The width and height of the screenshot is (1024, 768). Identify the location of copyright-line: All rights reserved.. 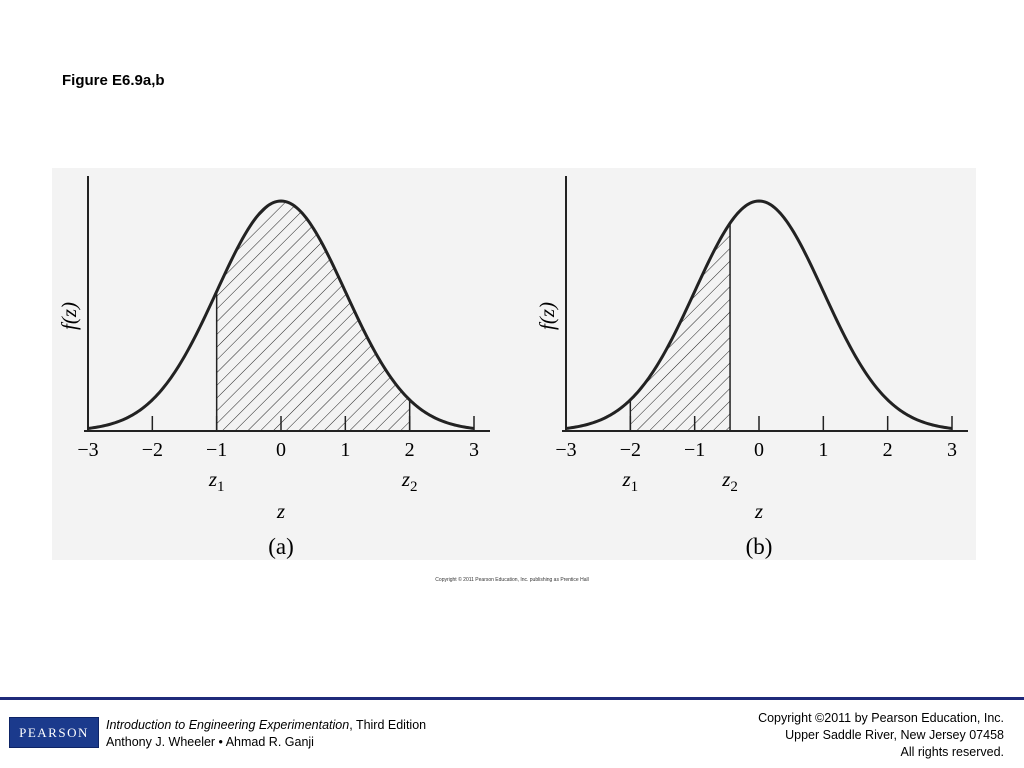
(952, 752).